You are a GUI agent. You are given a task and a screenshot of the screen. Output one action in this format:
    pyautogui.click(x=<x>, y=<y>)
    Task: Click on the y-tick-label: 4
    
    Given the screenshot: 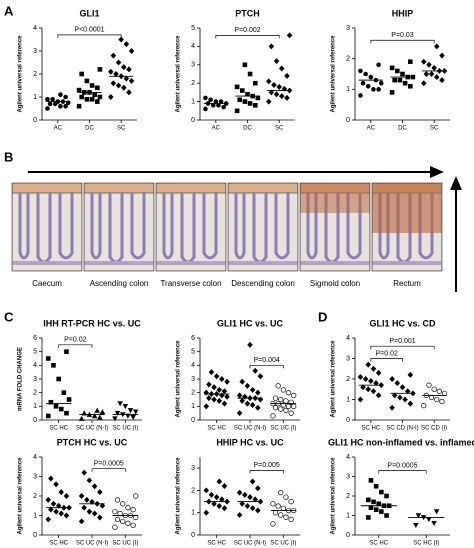 What is the action you would take?
    pyautogui.click(x=35, y=28)
    